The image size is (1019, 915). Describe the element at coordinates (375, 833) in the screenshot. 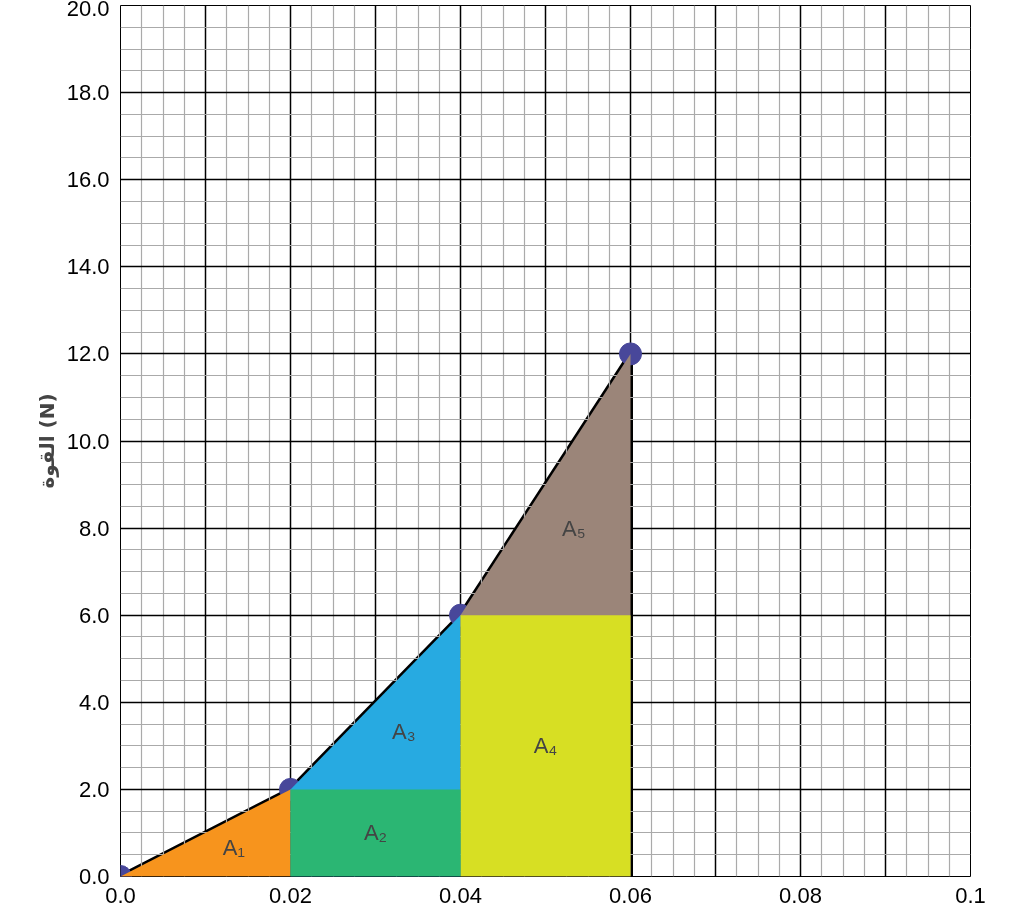

I see `series-label: A₂` at that location.